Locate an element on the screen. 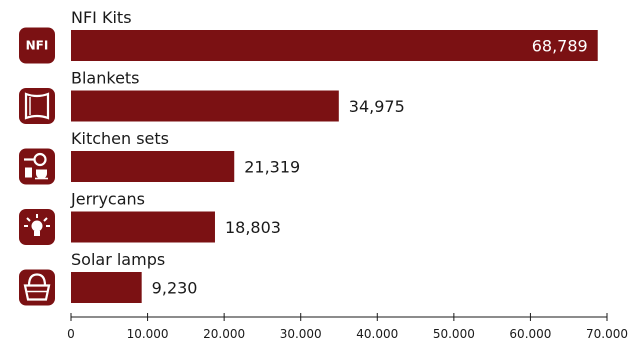 The width and height of the screenshot is (643, 343). value-label: 21,319 is located at coordinates (272, 167).